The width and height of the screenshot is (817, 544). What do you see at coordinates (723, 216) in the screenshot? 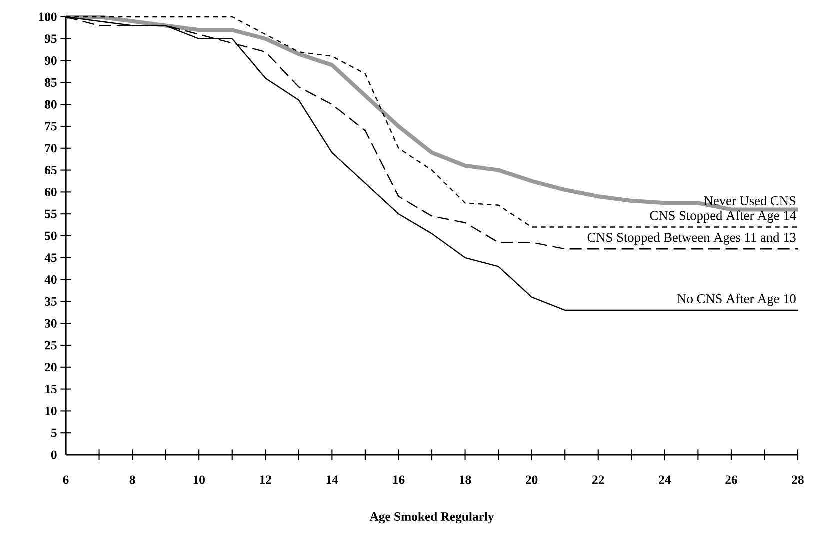
I see `series-label: CNS Stopped After Age 14` at bounding box center [723, 216].